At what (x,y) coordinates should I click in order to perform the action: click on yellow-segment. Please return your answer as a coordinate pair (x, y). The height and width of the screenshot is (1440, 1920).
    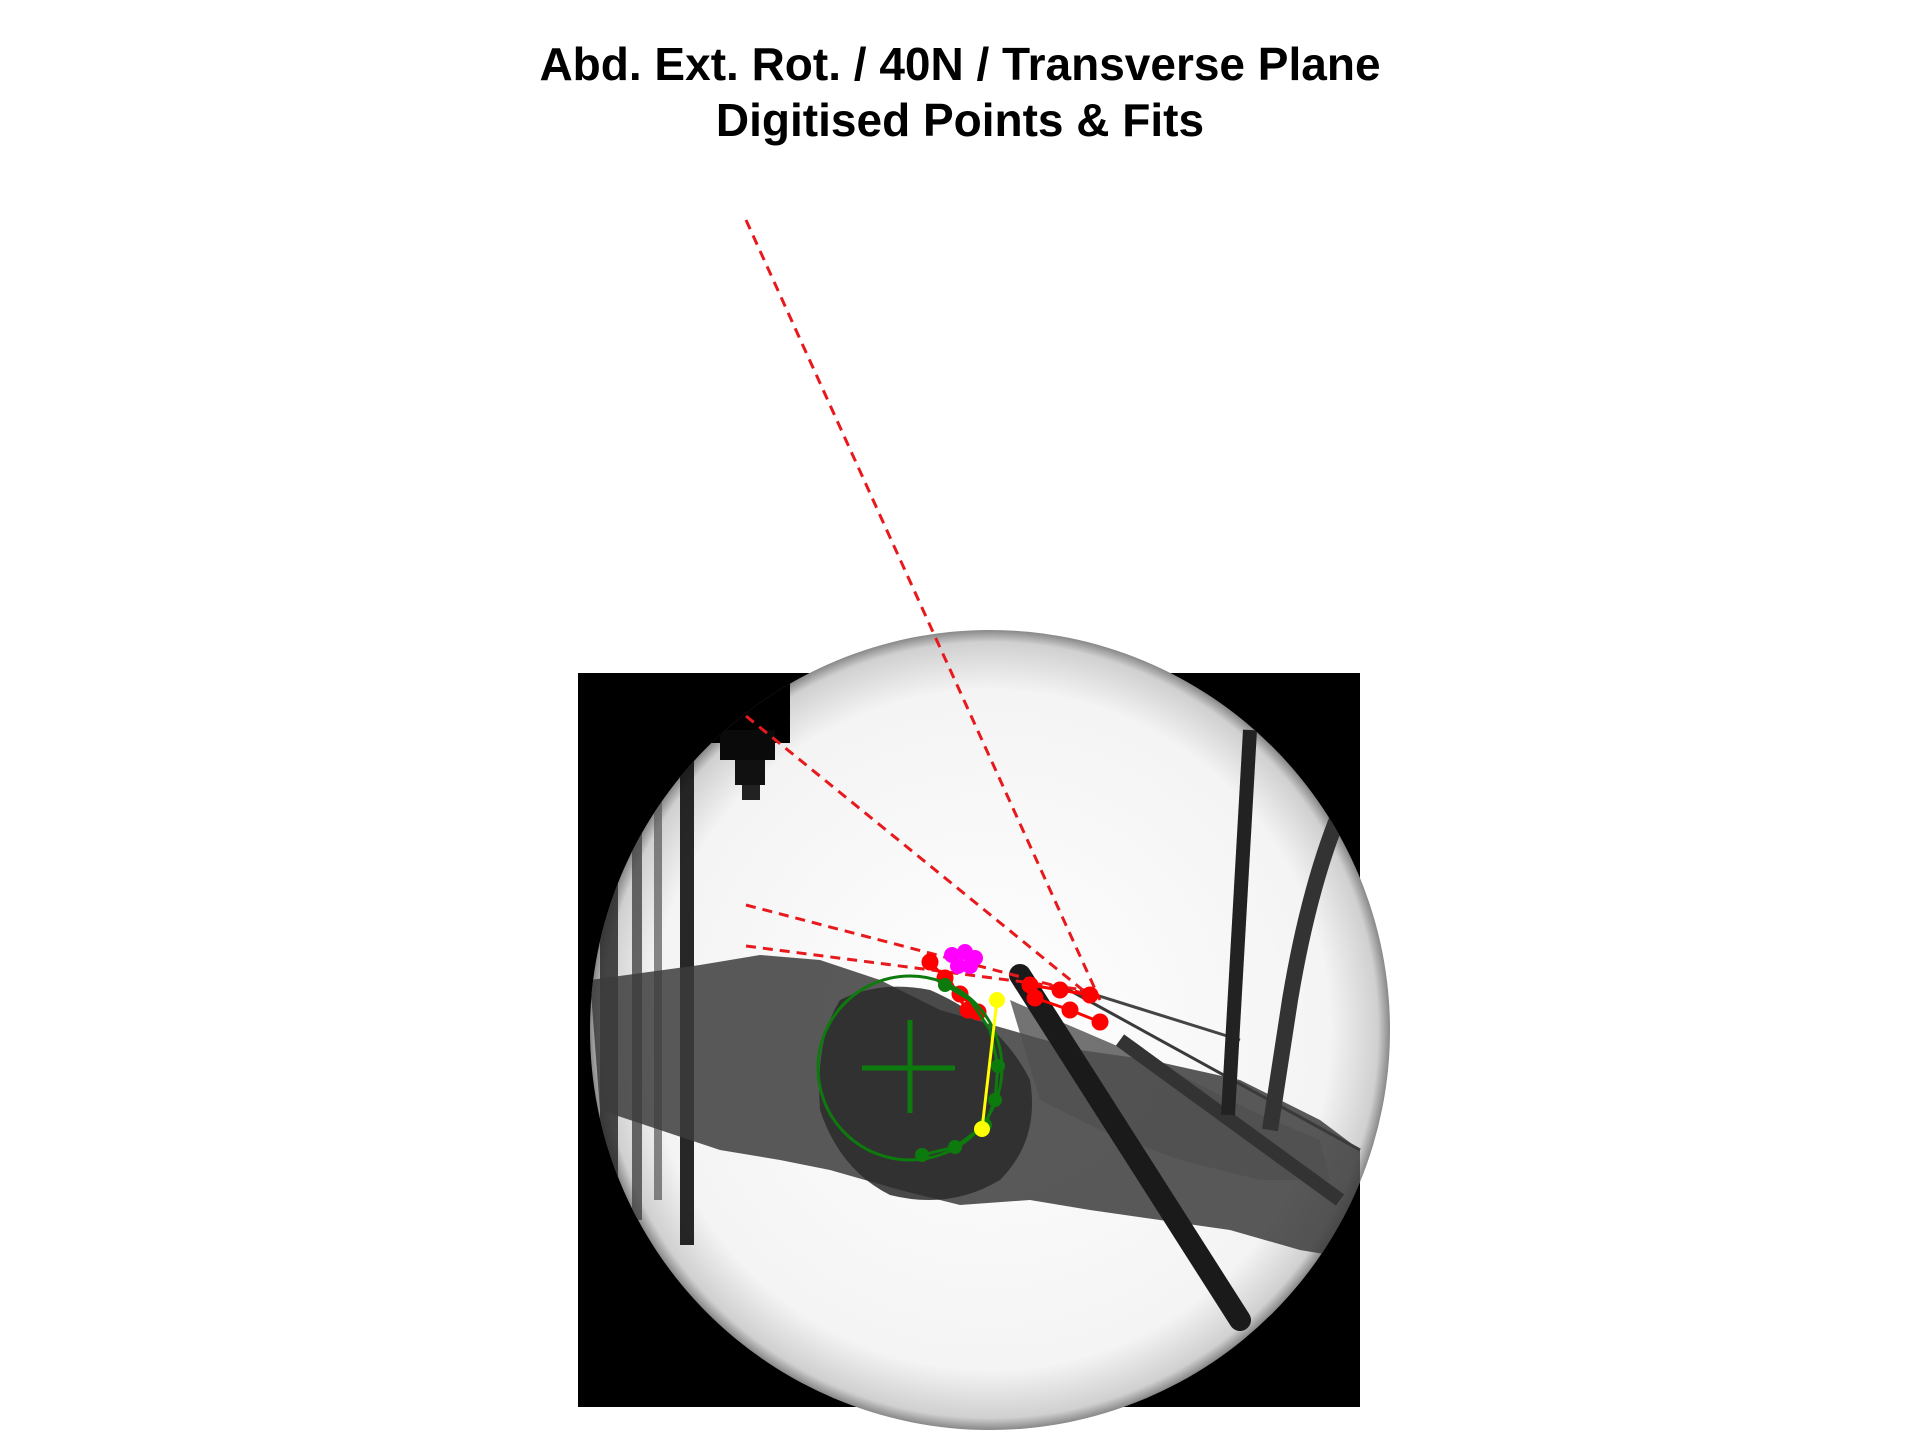
    Looking at the image, I should click on (989, 1064).